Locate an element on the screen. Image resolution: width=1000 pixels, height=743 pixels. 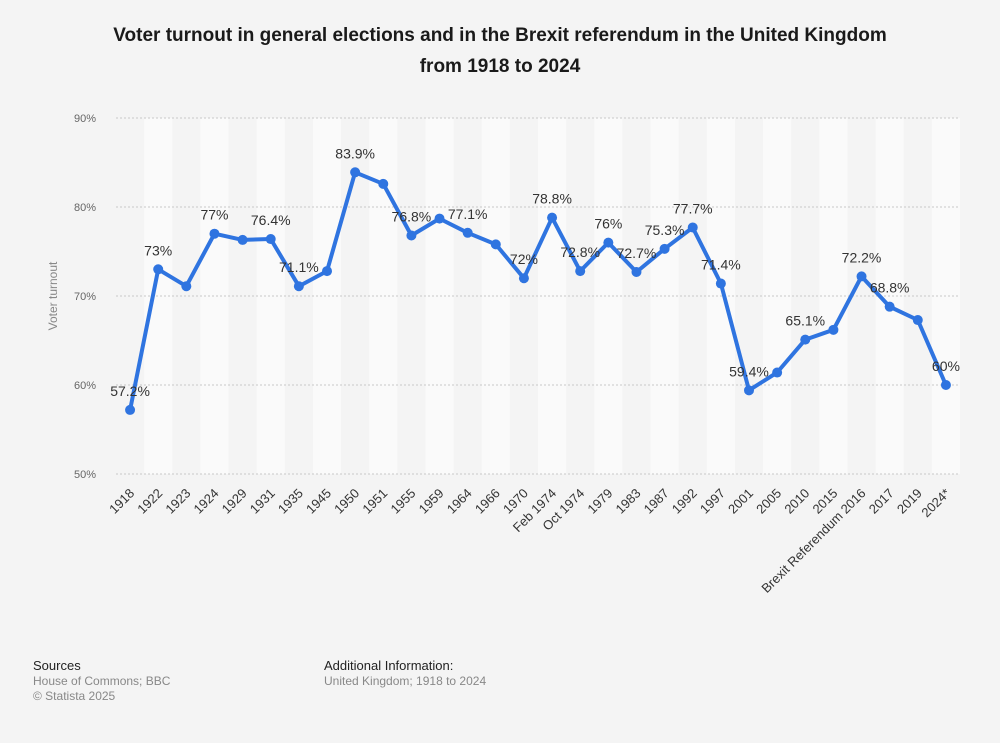
sources-heading: Sources is located at coordinates (57, 665).